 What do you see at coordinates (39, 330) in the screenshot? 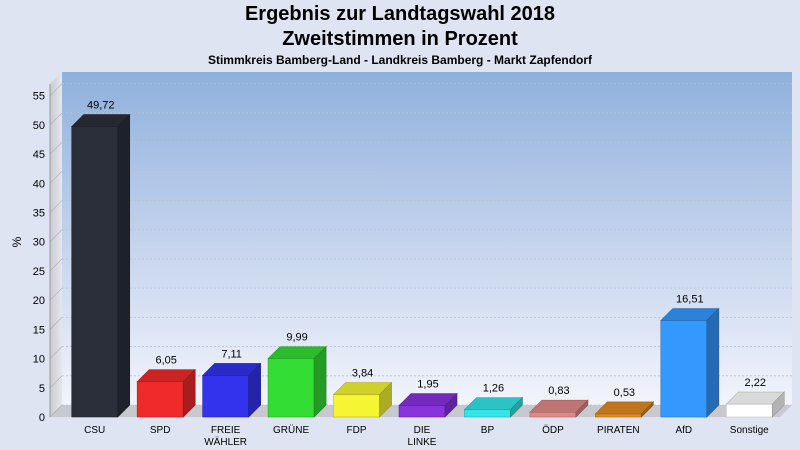
I see `y-tick-label: 15` at bounding box center [39, 330].